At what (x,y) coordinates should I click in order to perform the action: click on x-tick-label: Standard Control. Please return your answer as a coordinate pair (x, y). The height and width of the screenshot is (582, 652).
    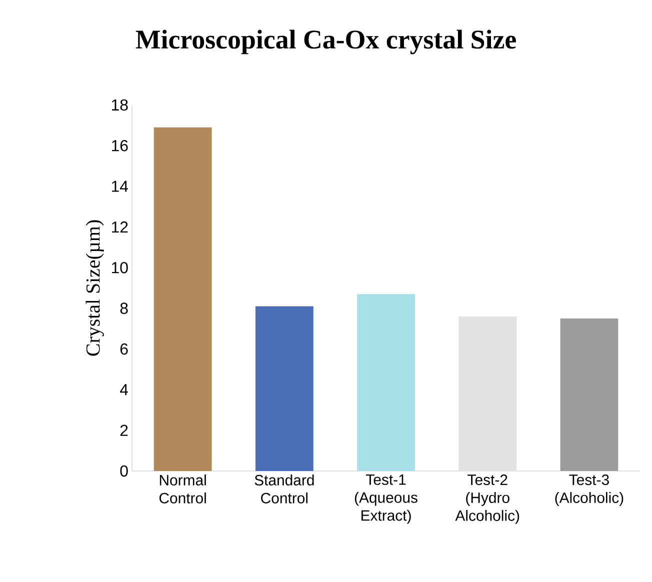
    Looking at the image, I should click on (284, 489).